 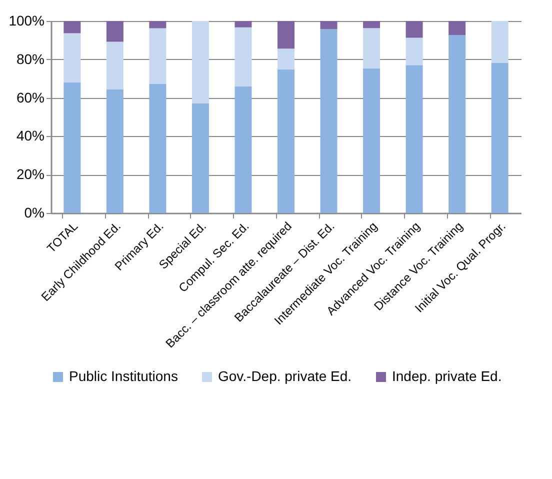 What do you see at coordinates (30, 136) in the screenshot?
I see `y-tick-label: 40%` at bounding box center [30, 136].